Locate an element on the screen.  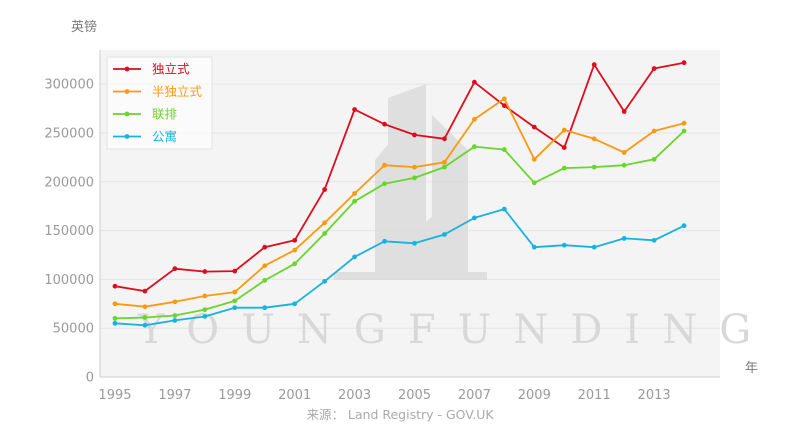
legend-item: 联排 is located at coordinates (145, 114).